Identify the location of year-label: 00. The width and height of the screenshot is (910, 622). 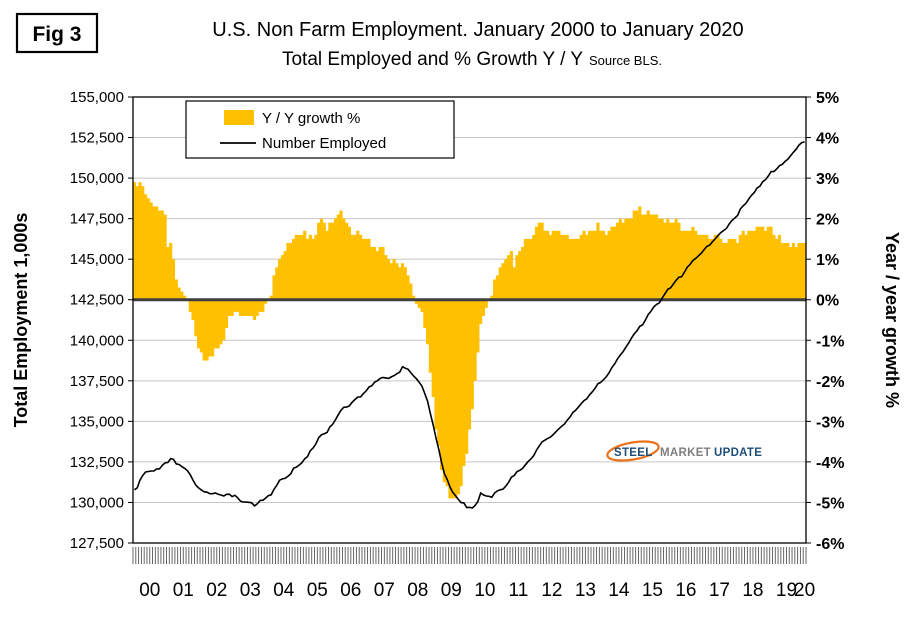
(149, 590).